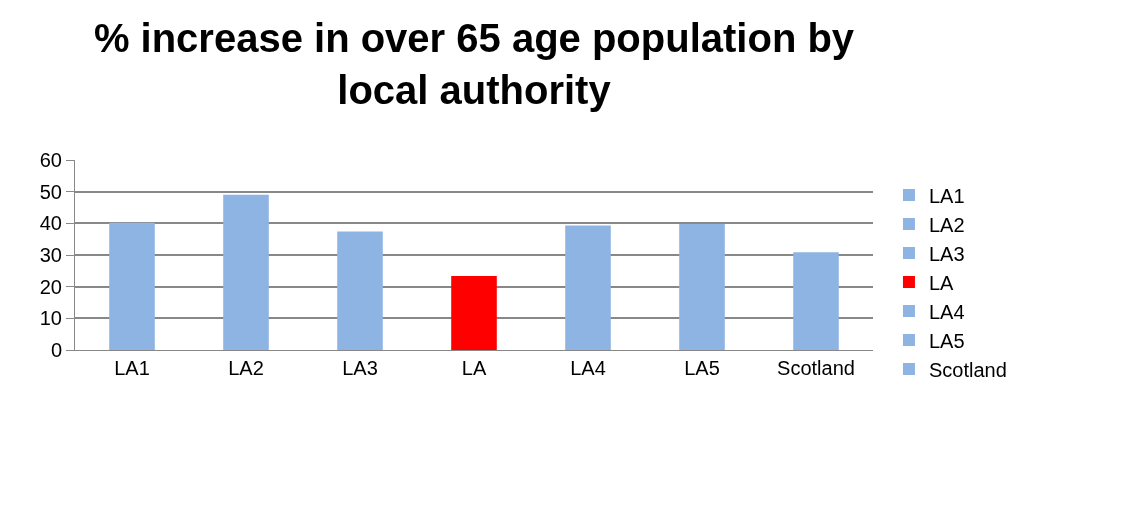 The height and width of the screenshot is (516, 1123). What do you see at coordinates (816, 368) in the screenshot?
I see `x-tick-label: Scotland` at bounding box center [816, 368].